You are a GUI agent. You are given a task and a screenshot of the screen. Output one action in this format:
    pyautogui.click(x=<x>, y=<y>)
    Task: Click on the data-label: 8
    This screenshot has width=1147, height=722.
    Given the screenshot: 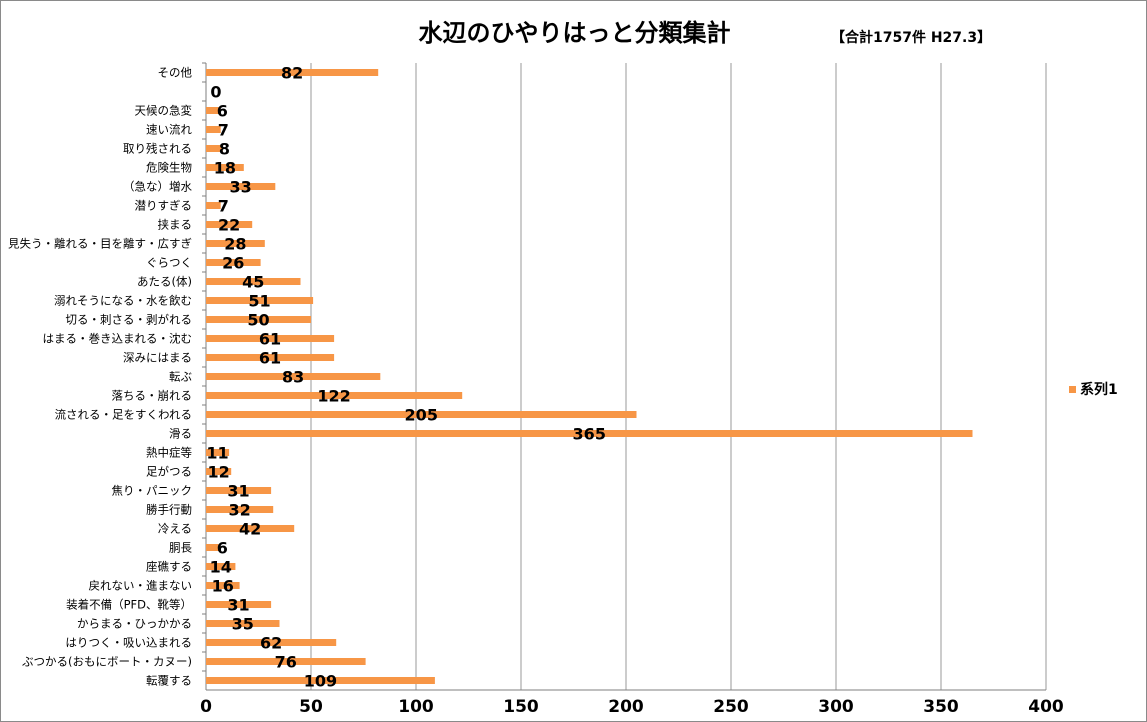 What is the action you would take?
    pyautogui.click(x=224, y=149)
    